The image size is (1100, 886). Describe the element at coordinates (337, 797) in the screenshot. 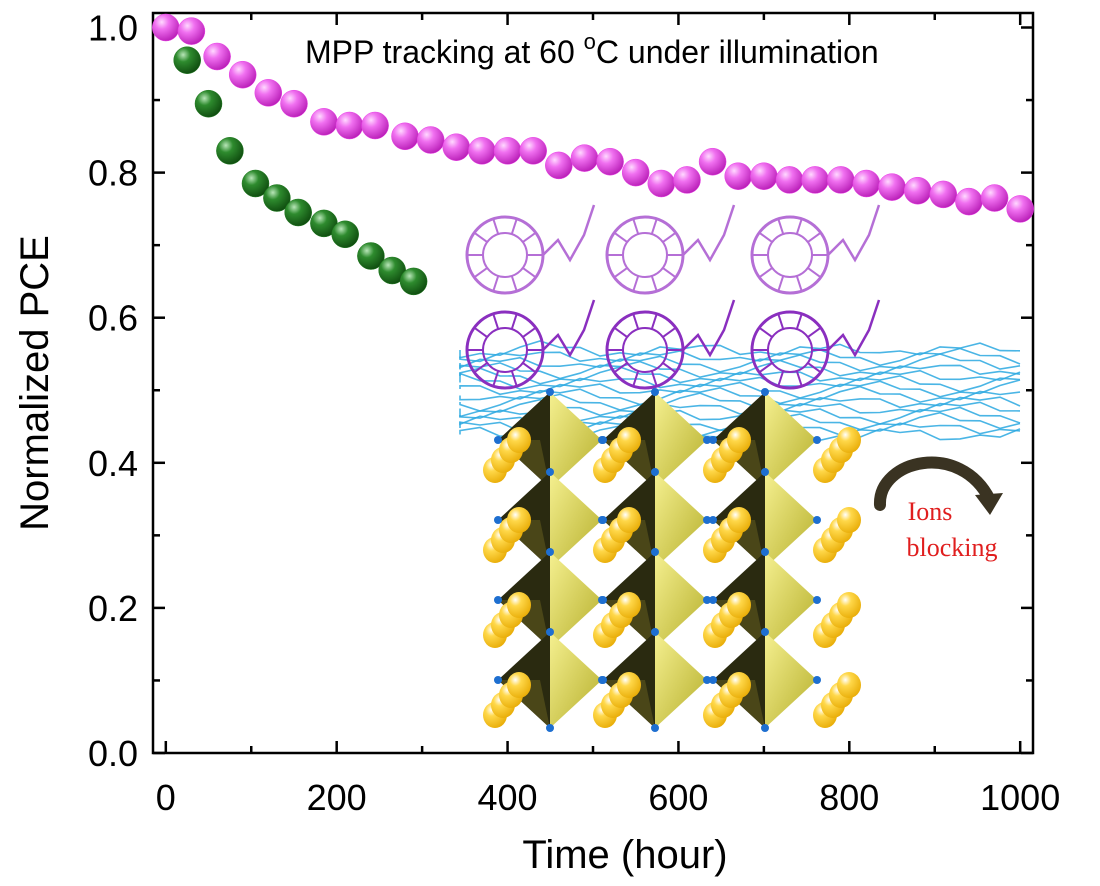

I see `x-tick-label: 200` at that location.